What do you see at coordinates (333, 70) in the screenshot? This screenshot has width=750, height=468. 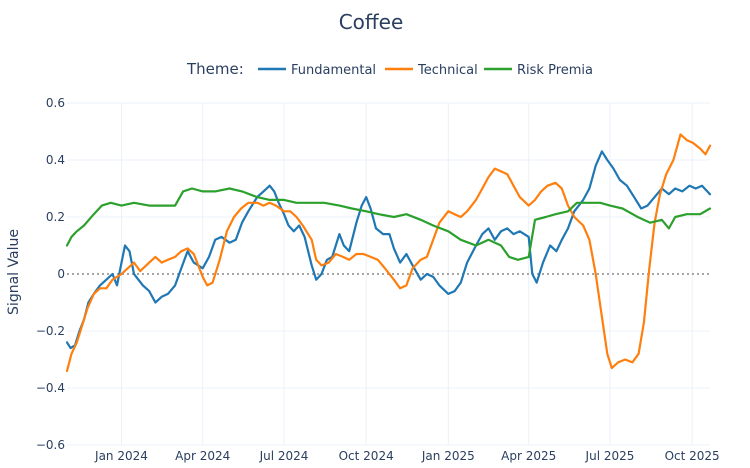 I see `legend-label: Fundamental` at bounding box center [333, 70].